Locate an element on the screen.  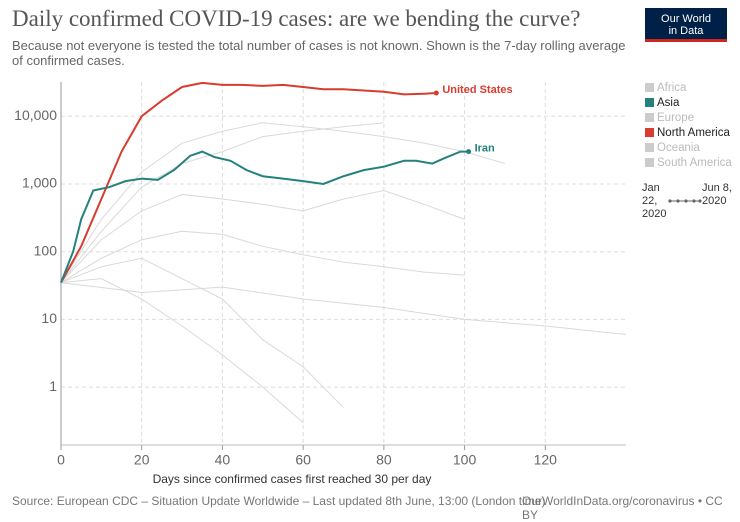
x-tick-label: 100 is located at coordinates (465, 460).